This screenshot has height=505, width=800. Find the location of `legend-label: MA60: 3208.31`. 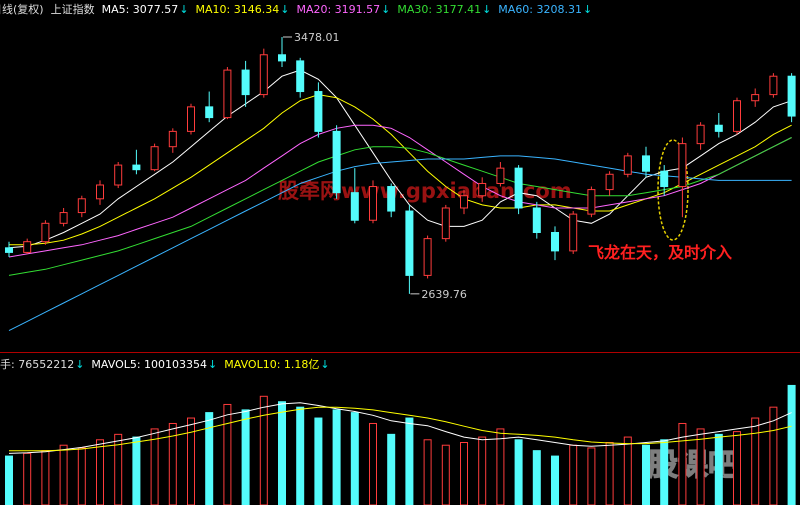

legend-label: MA60: 3208.31 is located at coordinates (540, 9).